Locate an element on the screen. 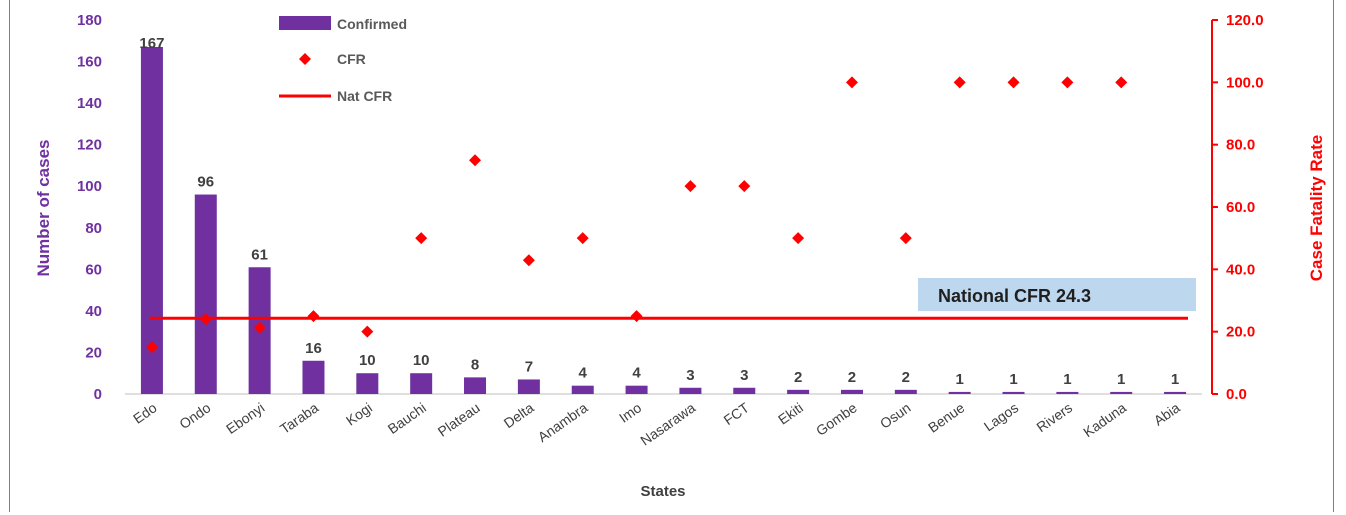 This screenshot has width=1346, height=515. left-tick-label: 140 is located at coordinates (89, 103).